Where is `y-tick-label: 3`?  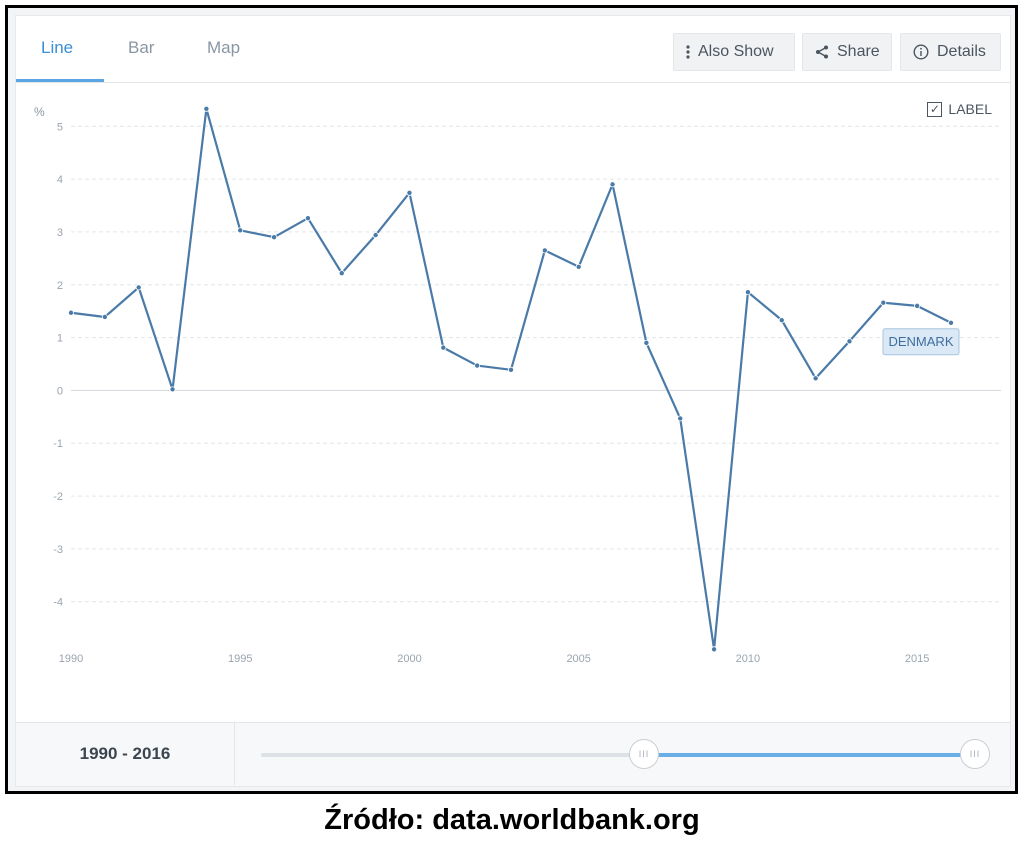 y-tick-label: 3 is located at coordinates (60, 233).